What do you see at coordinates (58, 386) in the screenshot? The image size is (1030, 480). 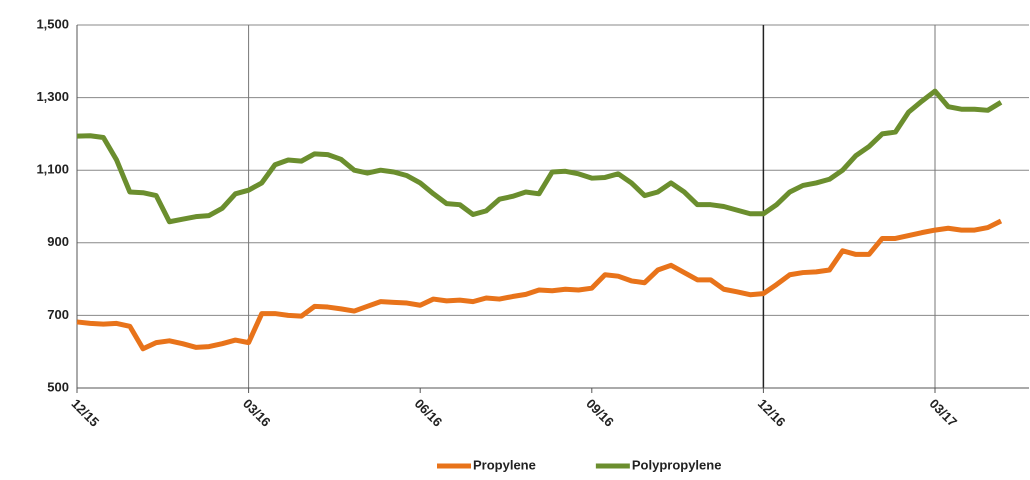 I see `y-tick-label: 500` at bounding box center [58, 386].